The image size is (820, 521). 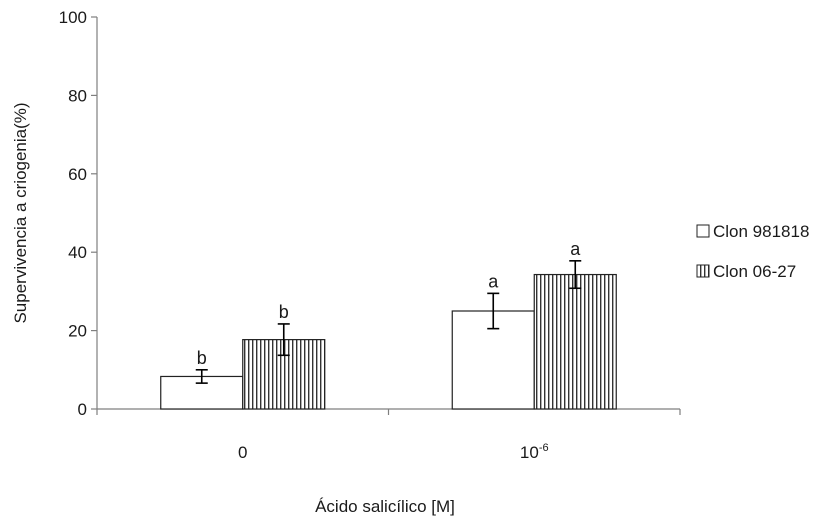 What do you see at coordinates (77, 174) in the screenshot?
I see `y-tick-label: 60` at bounding box center [77, 174].